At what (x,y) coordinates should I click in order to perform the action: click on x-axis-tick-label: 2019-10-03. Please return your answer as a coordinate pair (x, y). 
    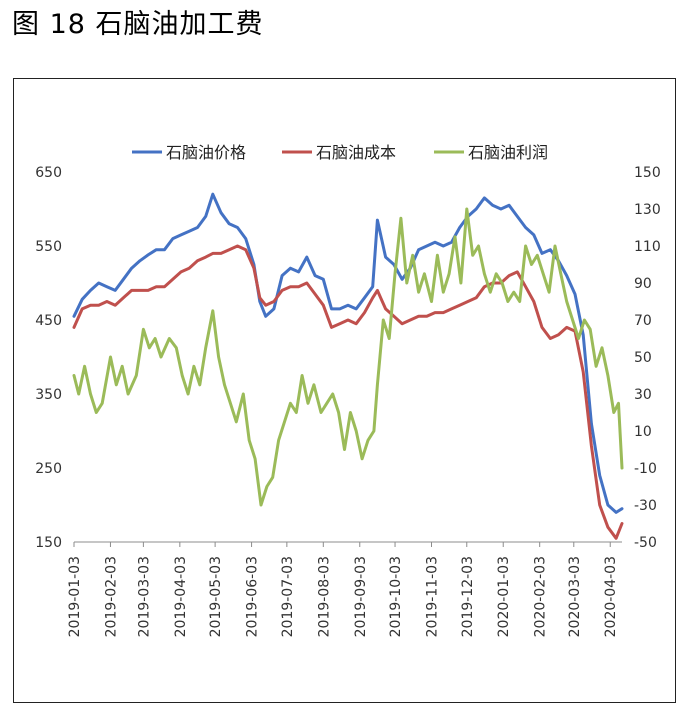
    Looking at the image, I should click on (396, 596).